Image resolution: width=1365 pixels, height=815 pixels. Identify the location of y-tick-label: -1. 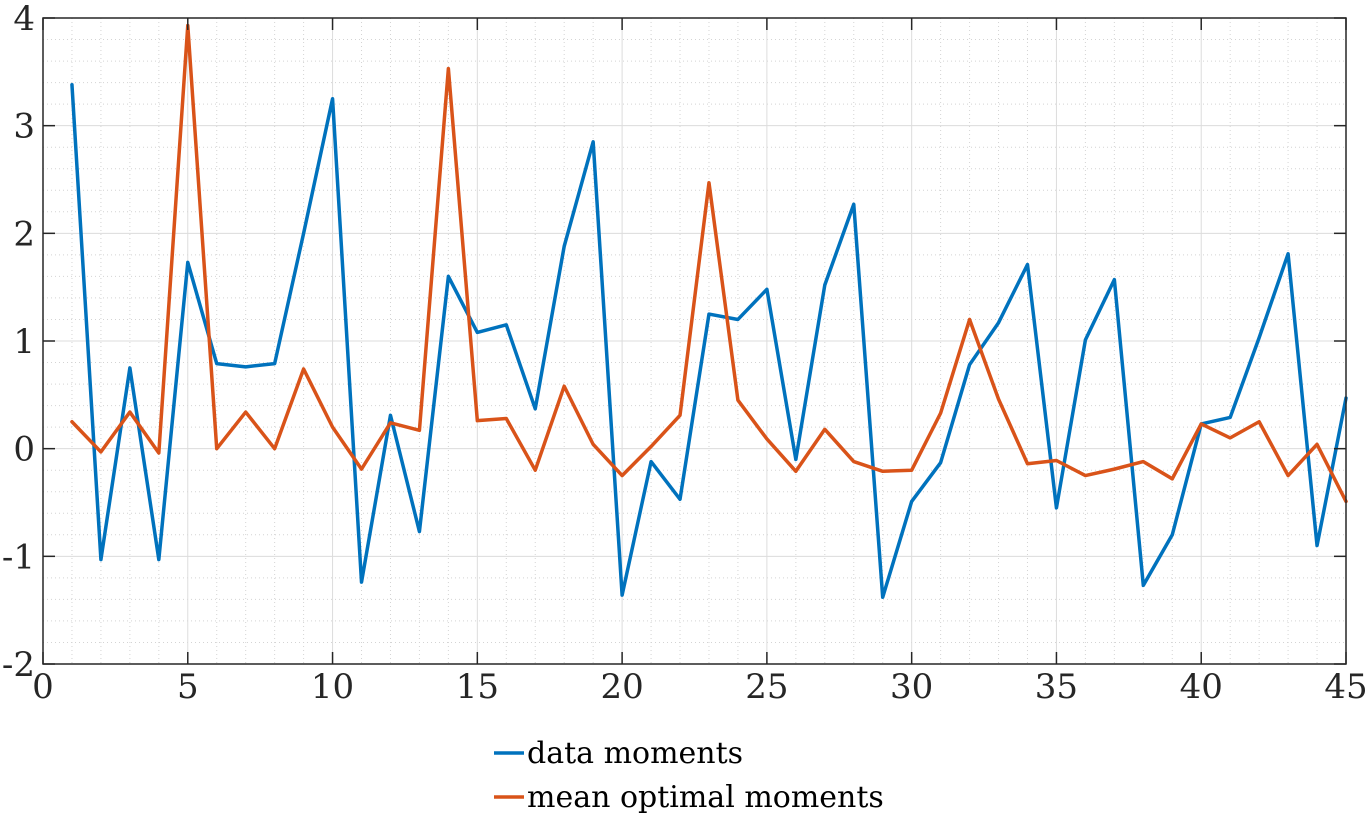
(18, 557).